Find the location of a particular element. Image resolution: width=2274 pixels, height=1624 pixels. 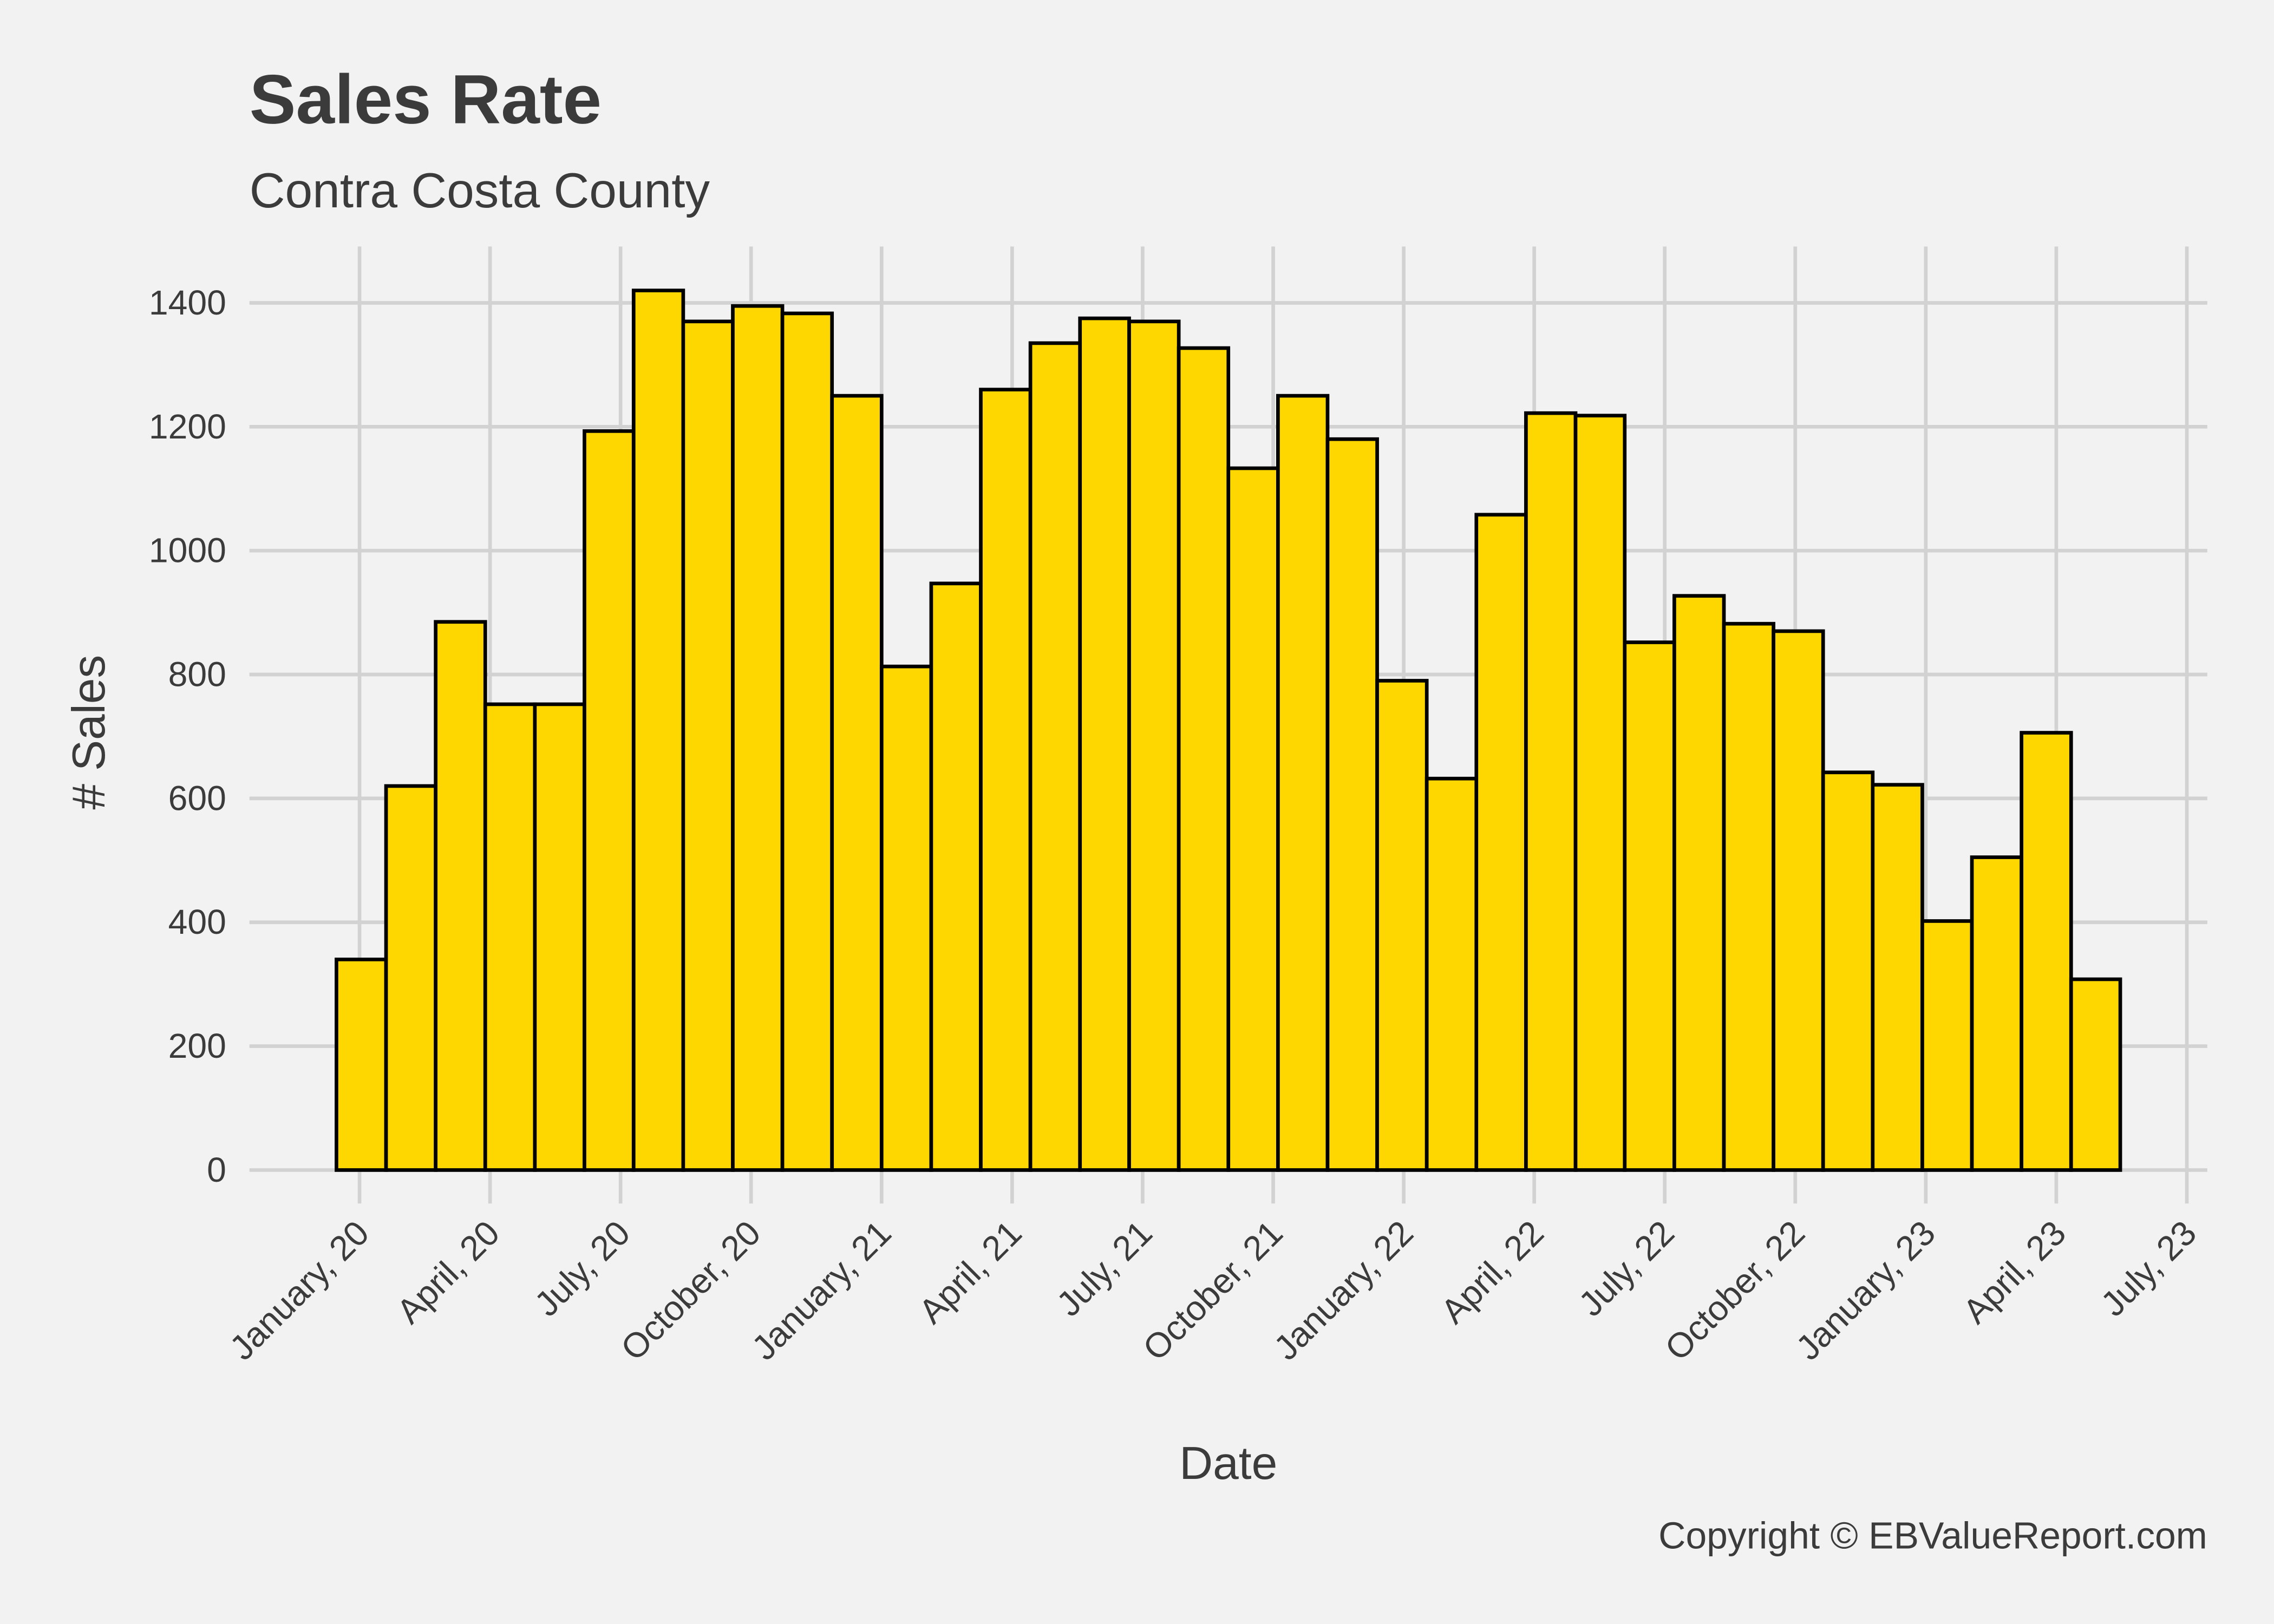

y-tick-label: 1000 is located at coordinates (188, 550).